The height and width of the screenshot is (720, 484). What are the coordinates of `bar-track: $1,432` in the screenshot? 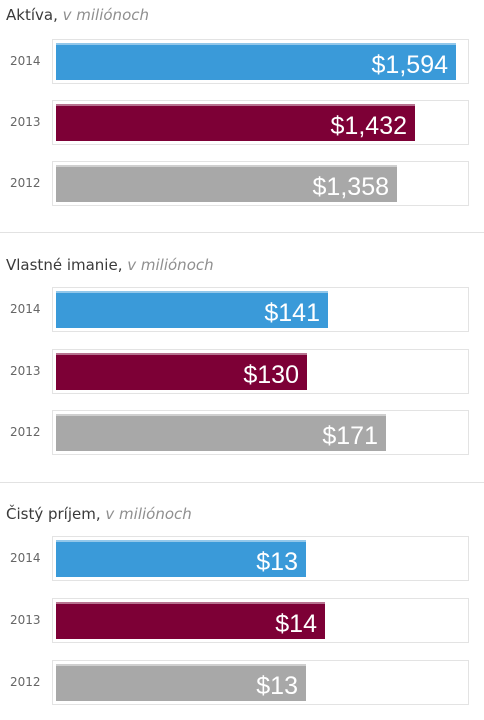 It's located at (260, 122).